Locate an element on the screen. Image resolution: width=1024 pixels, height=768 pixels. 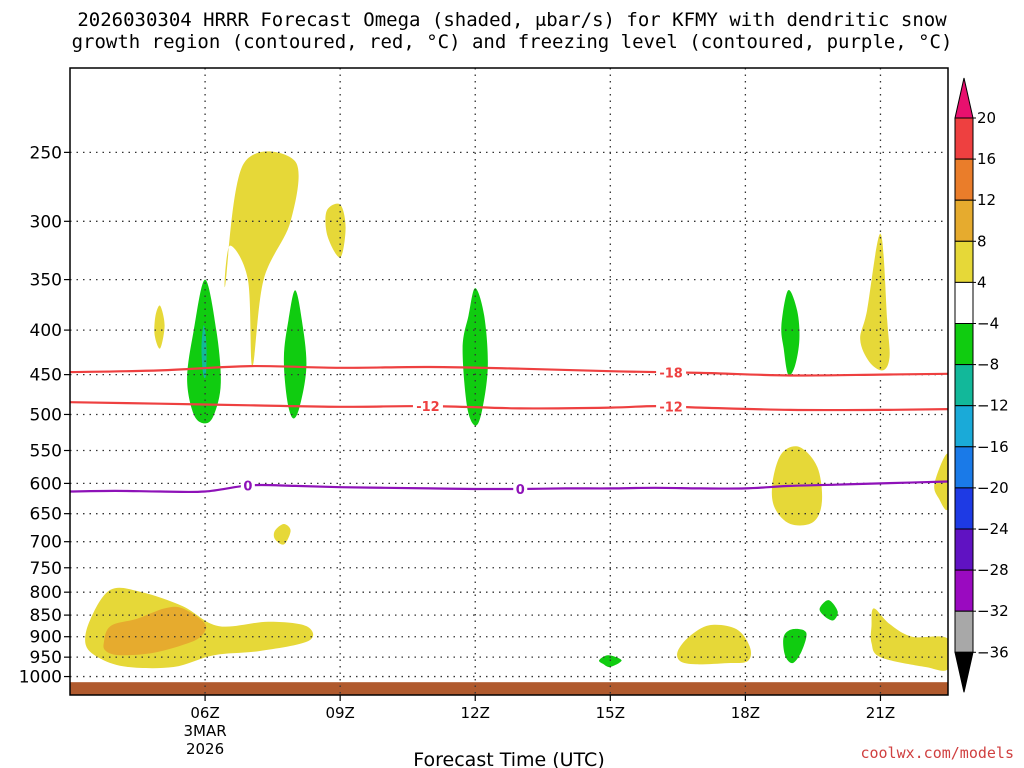
ground-band is located at coordinates (509, 688).